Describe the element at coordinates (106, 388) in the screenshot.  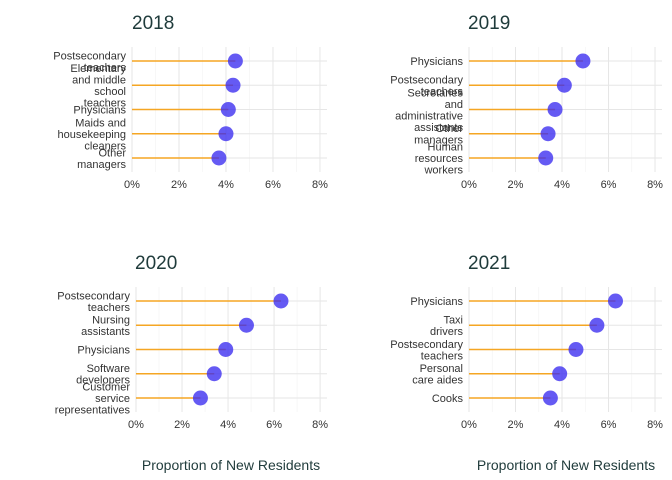
I see `category-label-line: Customer` at that location.